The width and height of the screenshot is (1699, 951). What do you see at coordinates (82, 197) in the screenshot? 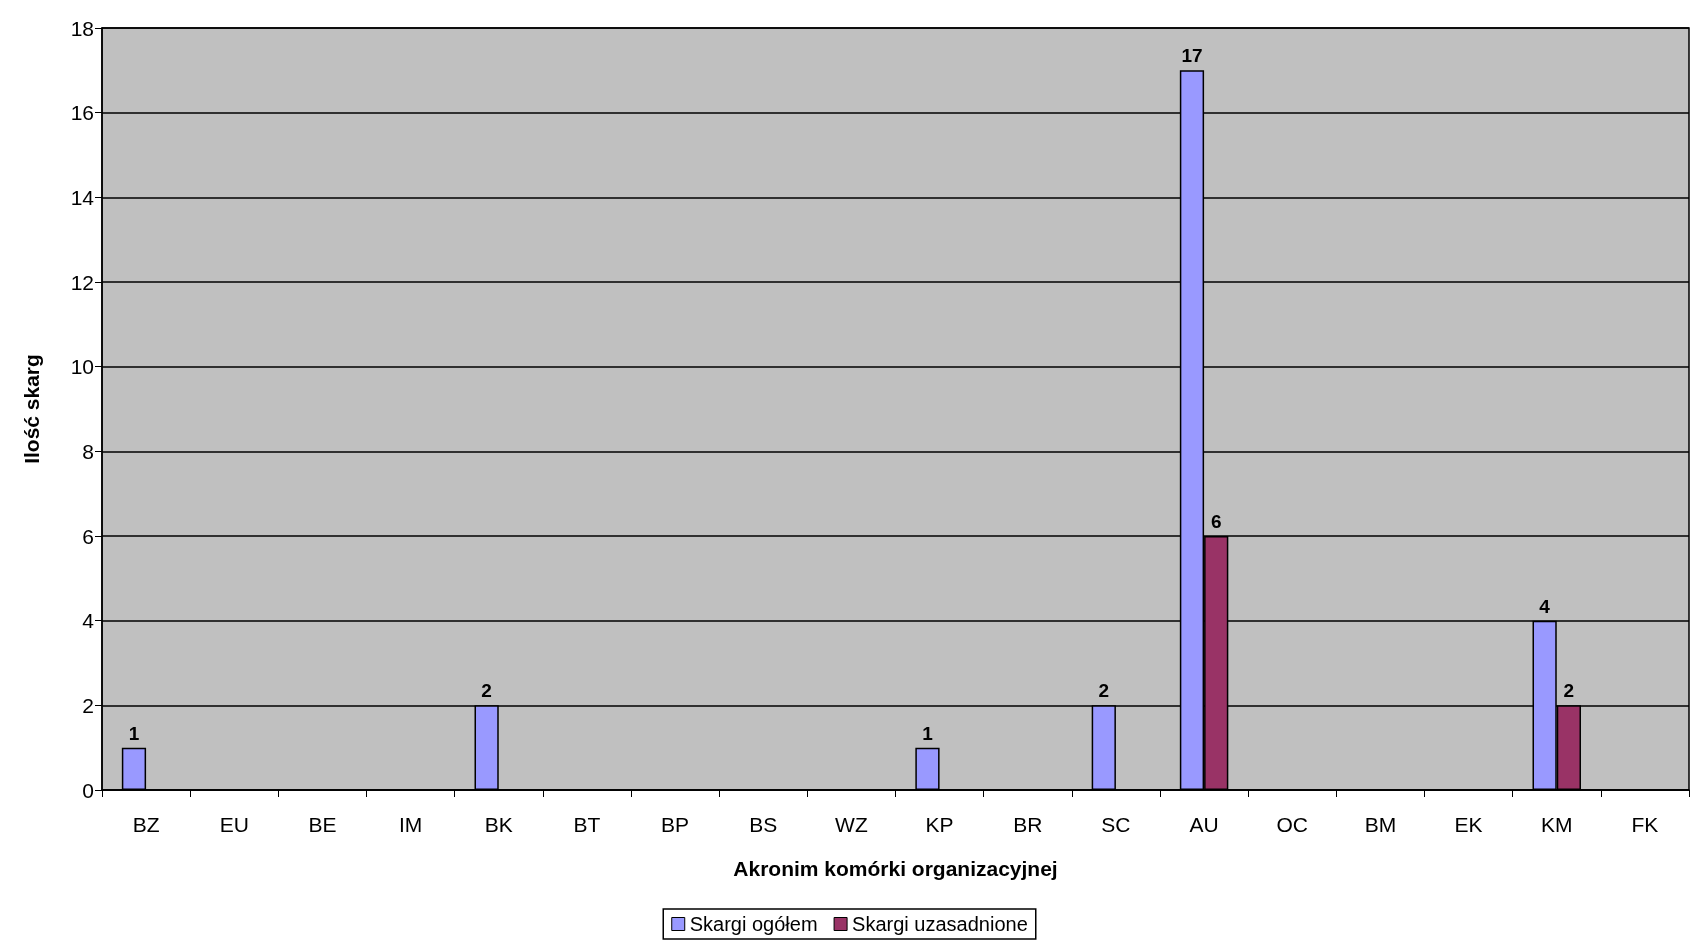
I see `y-tick-label: 14` at bounding box center [82, 197].